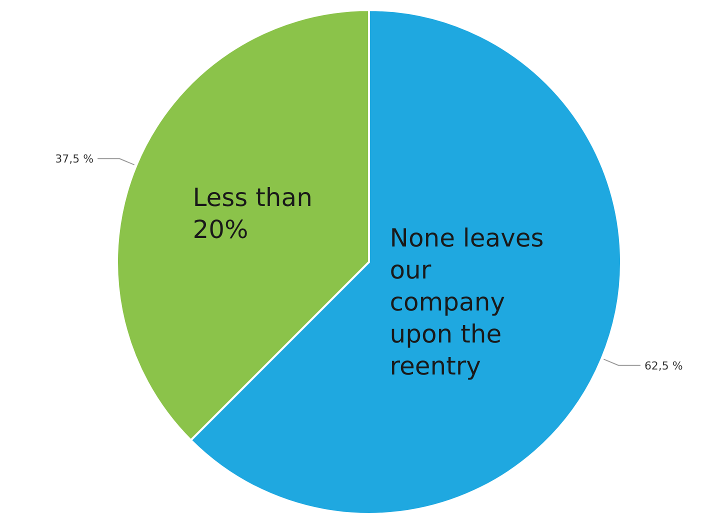  I want to click on data-label: 37,5 %, so click(74, 159).